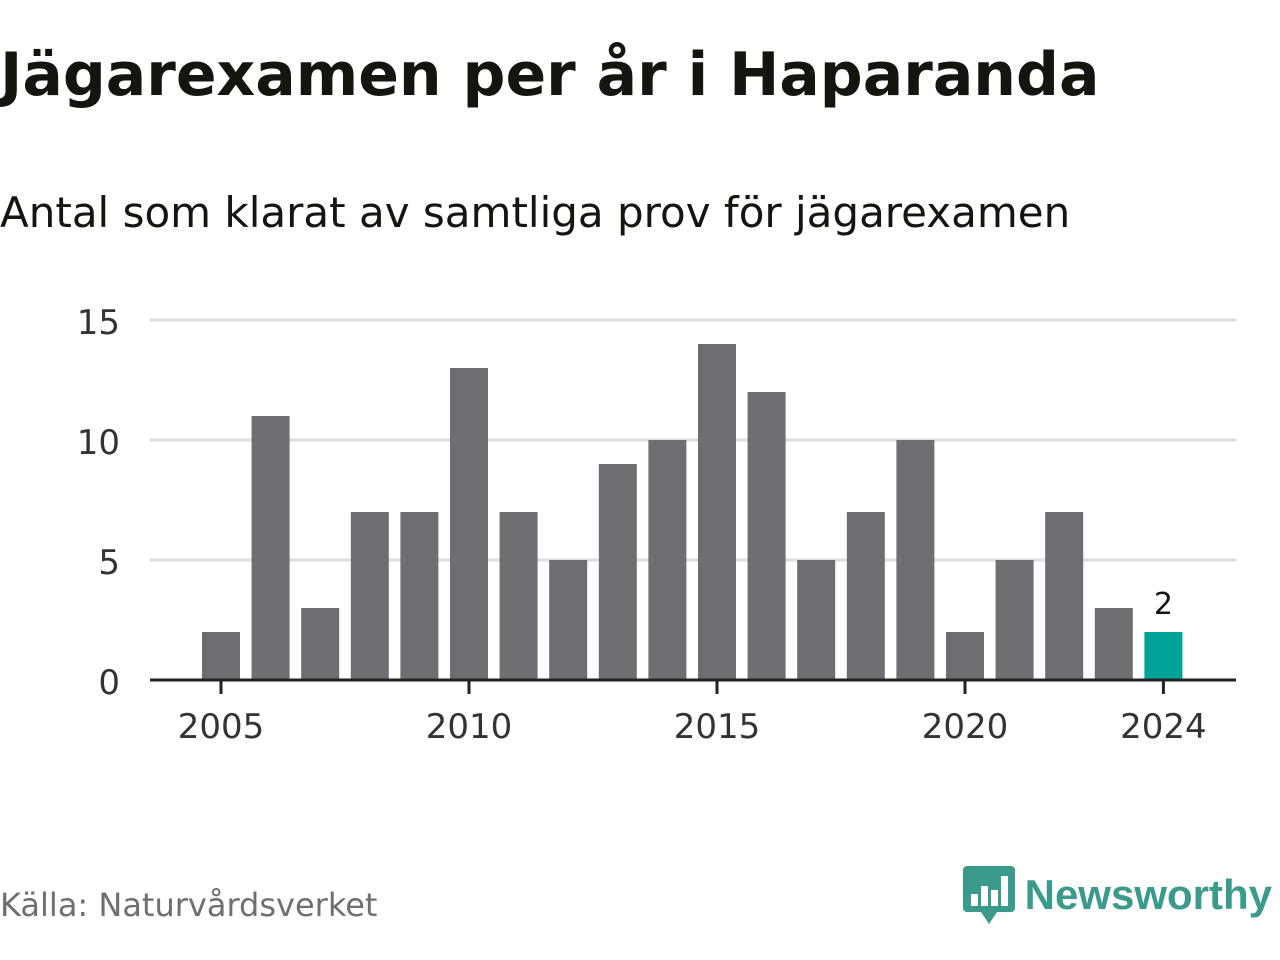 This screenshot has width=1280, height=960. What do you see at coordinates (865, 596) in the screenshot?
I see `bar-2018` at bounding box center [865, 596].